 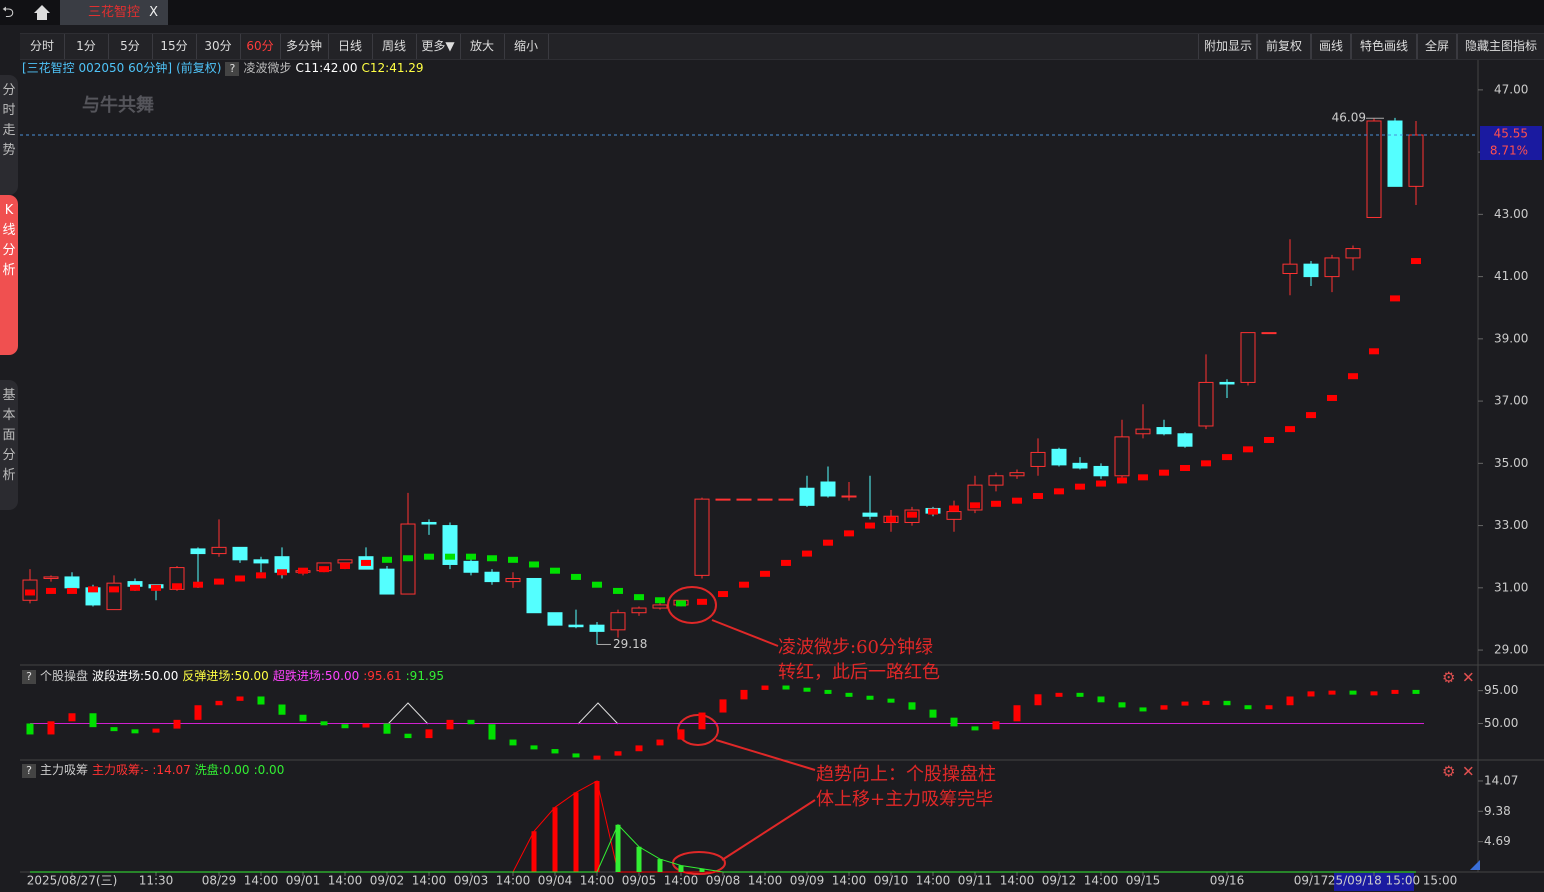 I want to click on tab-title: 三花智控, so click(x=114, y=12).